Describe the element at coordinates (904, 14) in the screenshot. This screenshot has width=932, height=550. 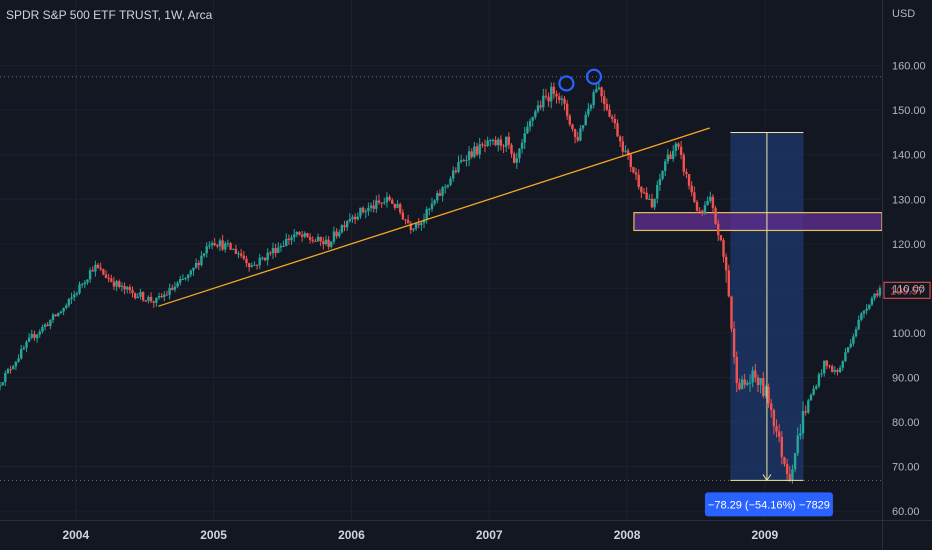
I see `currency-label: USD` at that location.